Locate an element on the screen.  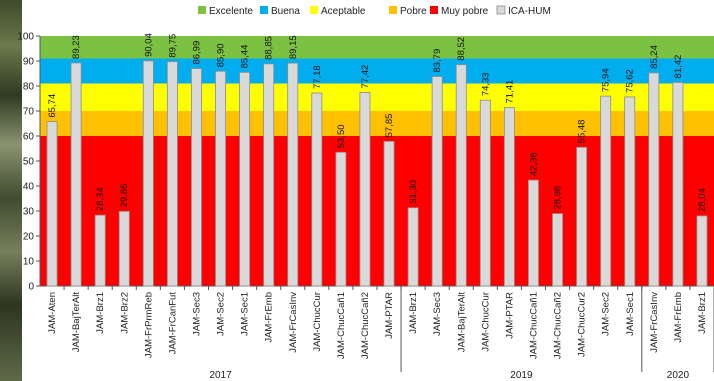
quality-band-pobre is located at coordinates (377, 123).